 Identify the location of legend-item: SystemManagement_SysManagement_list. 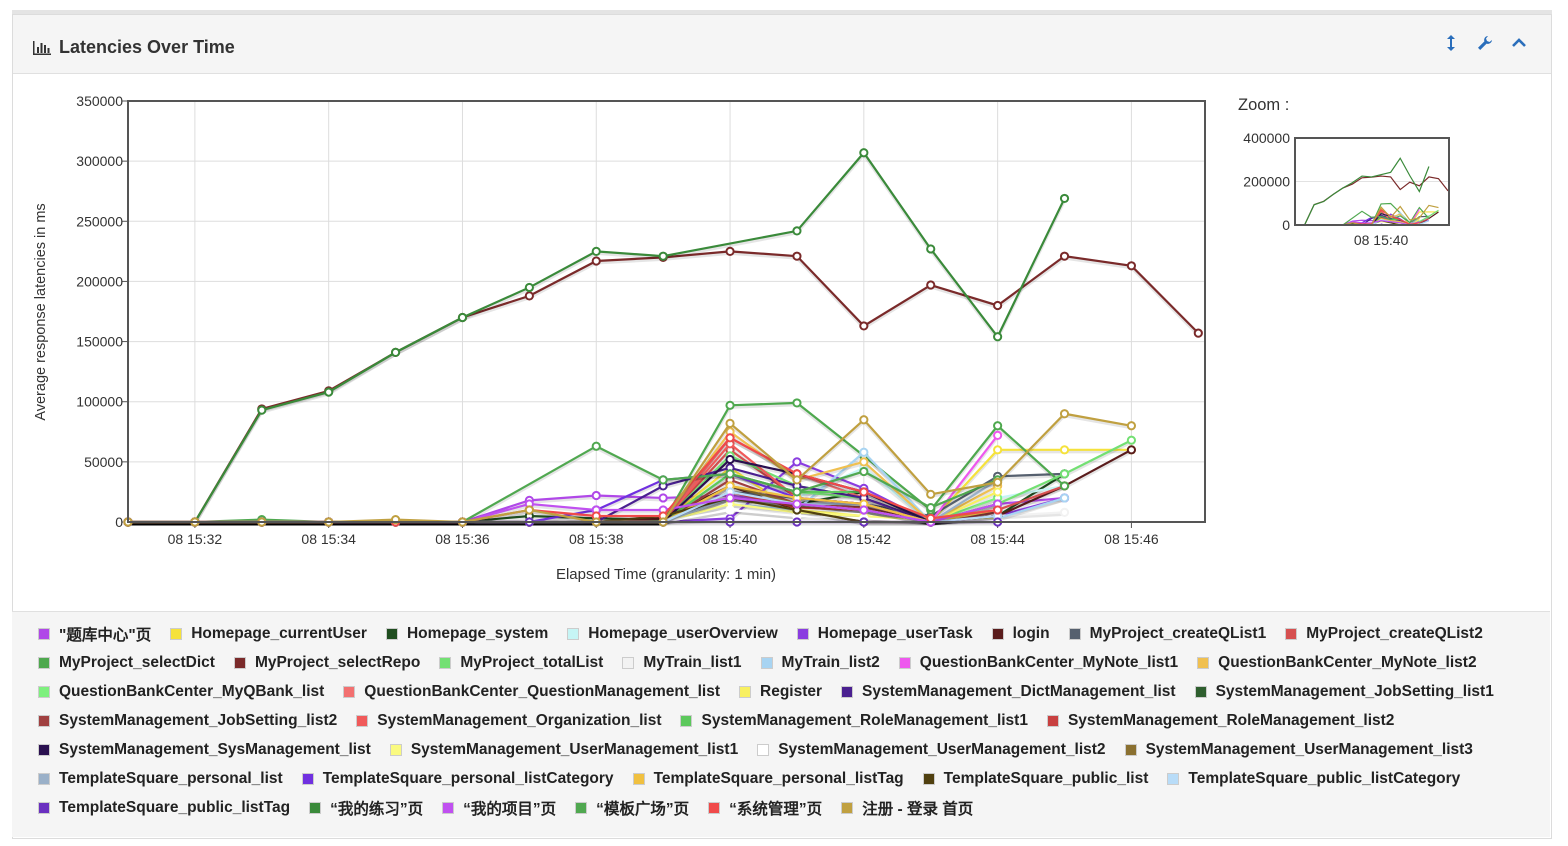
(204, 749).